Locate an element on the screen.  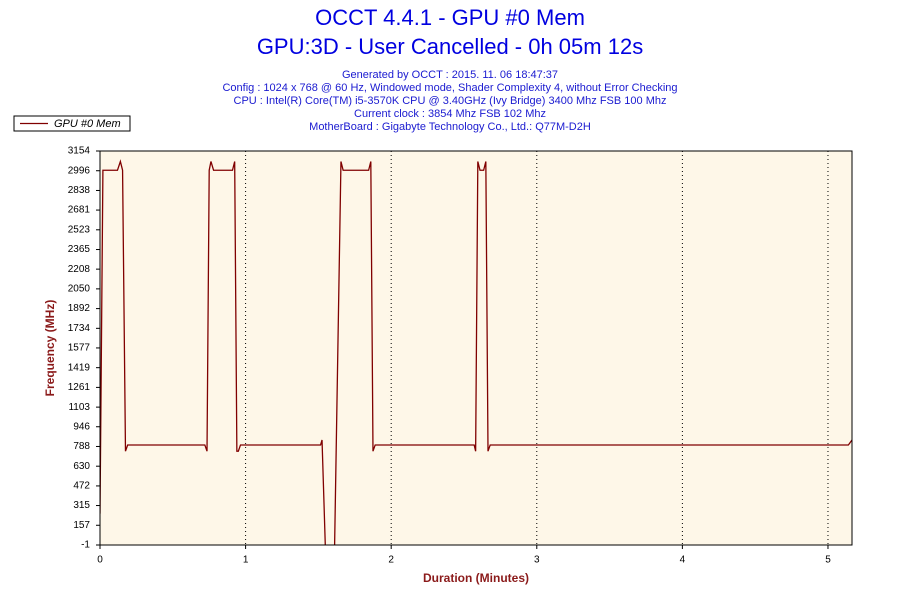
y-tick-label: 2523 is located at coordinates (79, 229).